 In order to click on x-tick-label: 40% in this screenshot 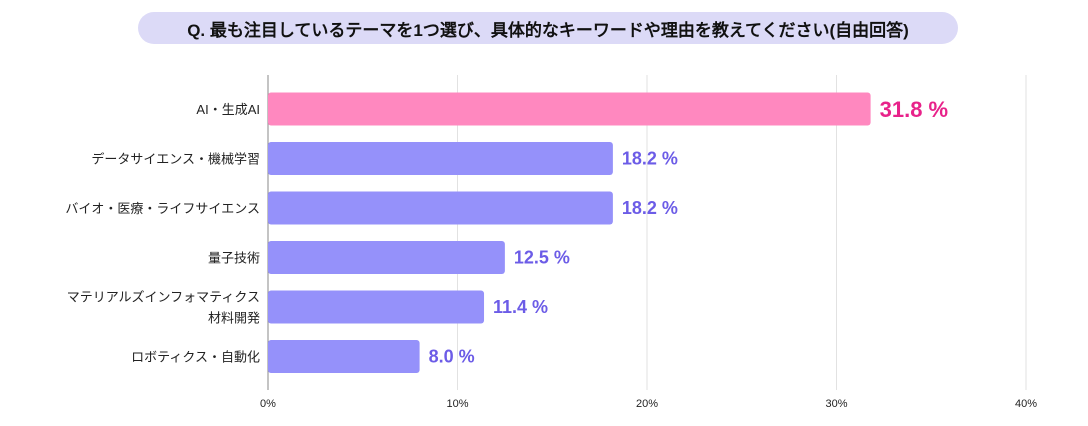, I will do `click(1026, 404)`.